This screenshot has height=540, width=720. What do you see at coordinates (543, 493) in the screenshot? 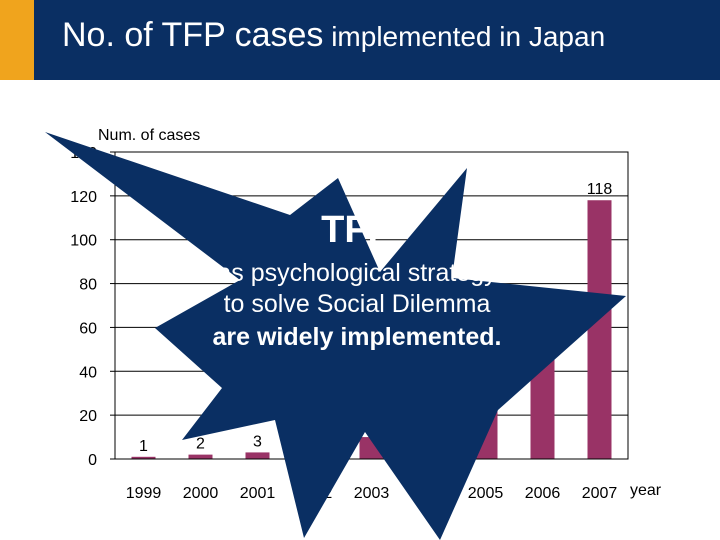
I see `x-tick-label: 2006` at bounding box center [543, 493].